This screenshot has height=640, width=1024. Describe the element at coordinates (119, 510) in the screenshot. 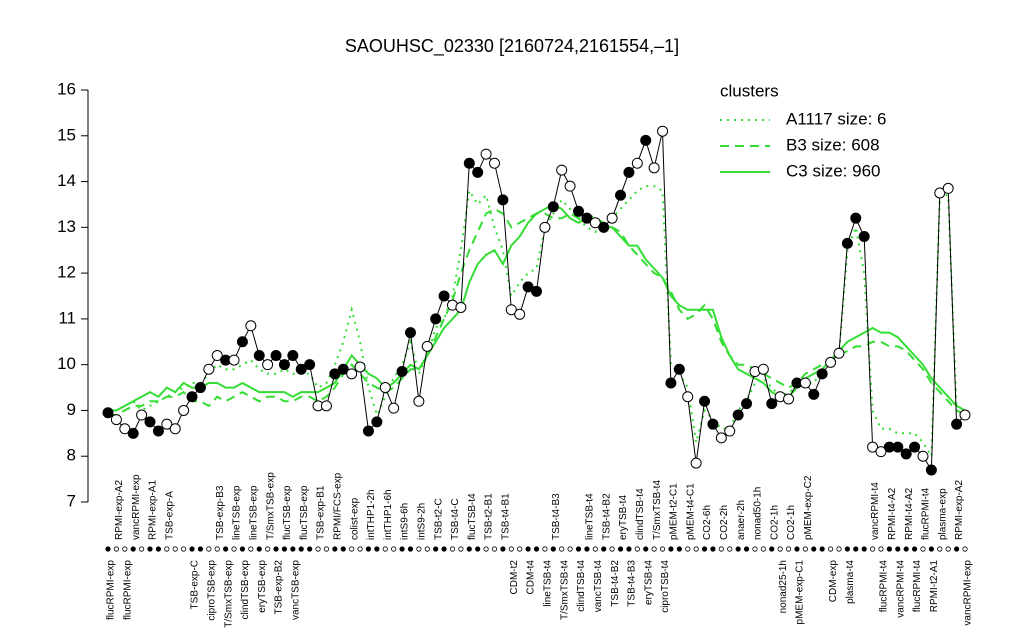

I see `x-tick-label: RPMI-exp-A2` at that location.